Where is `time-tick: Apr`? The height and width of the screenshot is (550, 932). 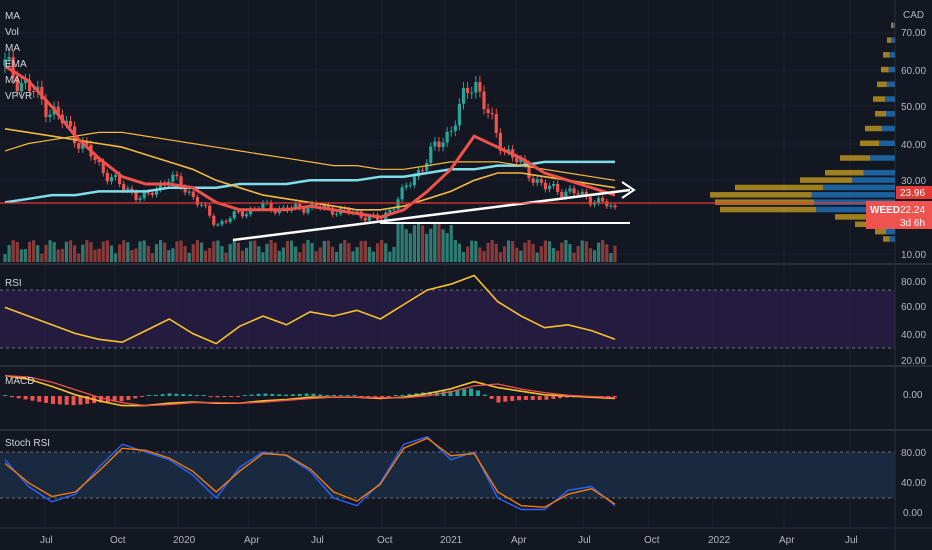
time-tick: Apr is located at coordinates (787, 540).